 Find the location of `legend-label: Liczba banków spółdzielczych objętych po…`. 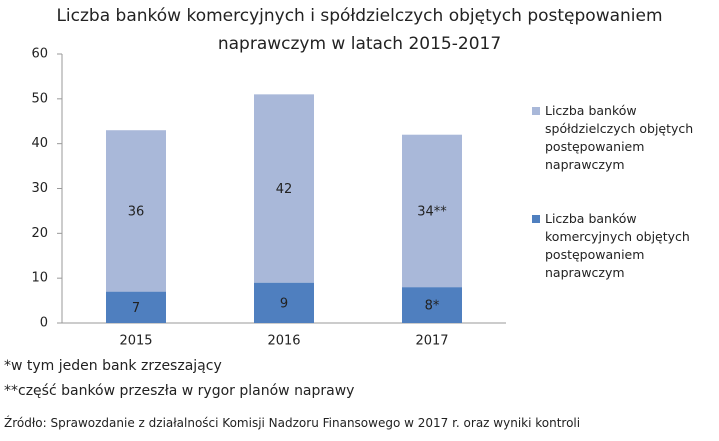

legend-label: Liczba banków spółdzielczych objętych po… is located at coordinates (619, 137).